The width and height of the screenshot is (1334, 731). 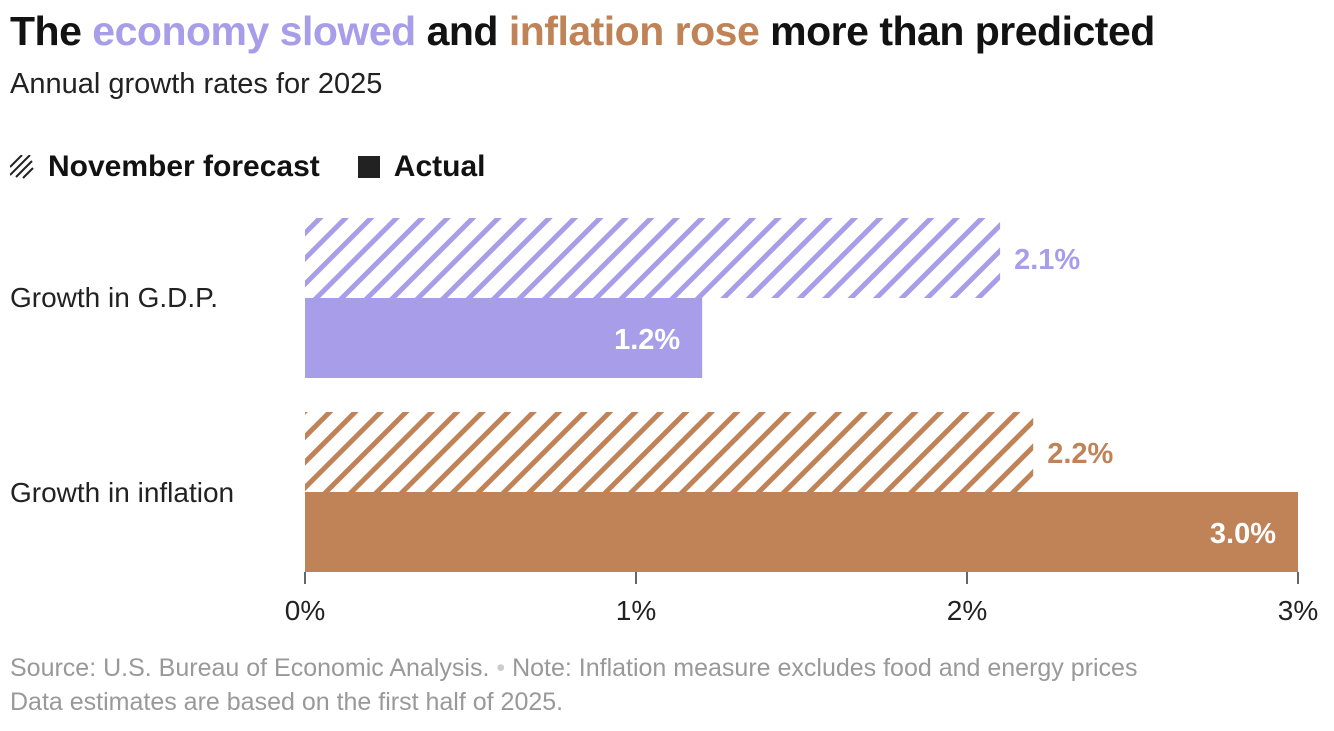 I want to click on data-label-forecast-0: 2.1%, so click(x=1047, y=260).